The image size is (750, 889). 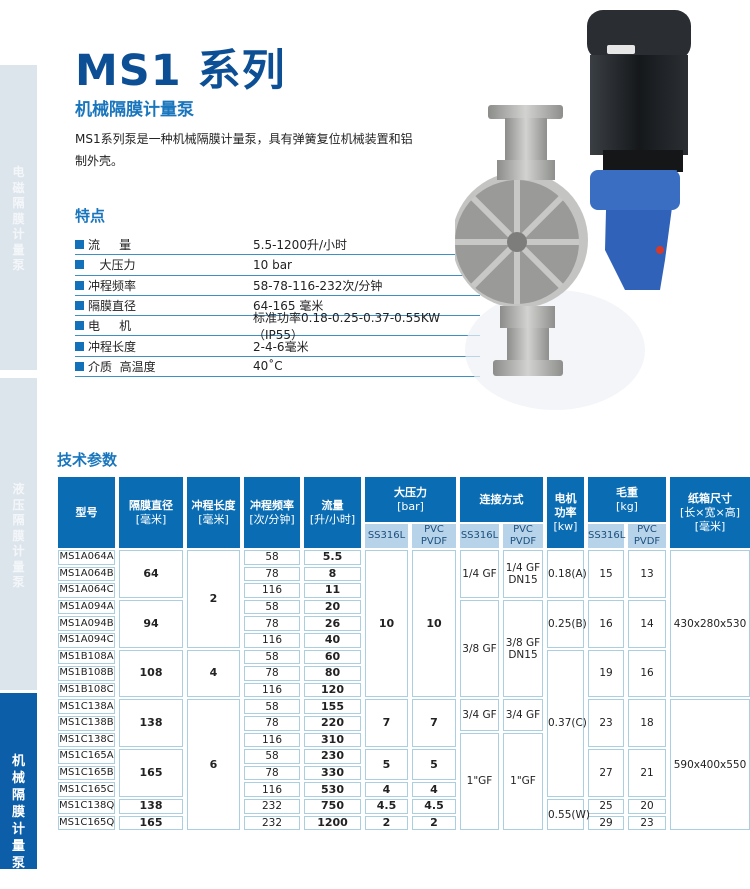 I want to click on feature-row: 冲程频率 58-78-116-232次/分钟, so click(x=277, y=286).